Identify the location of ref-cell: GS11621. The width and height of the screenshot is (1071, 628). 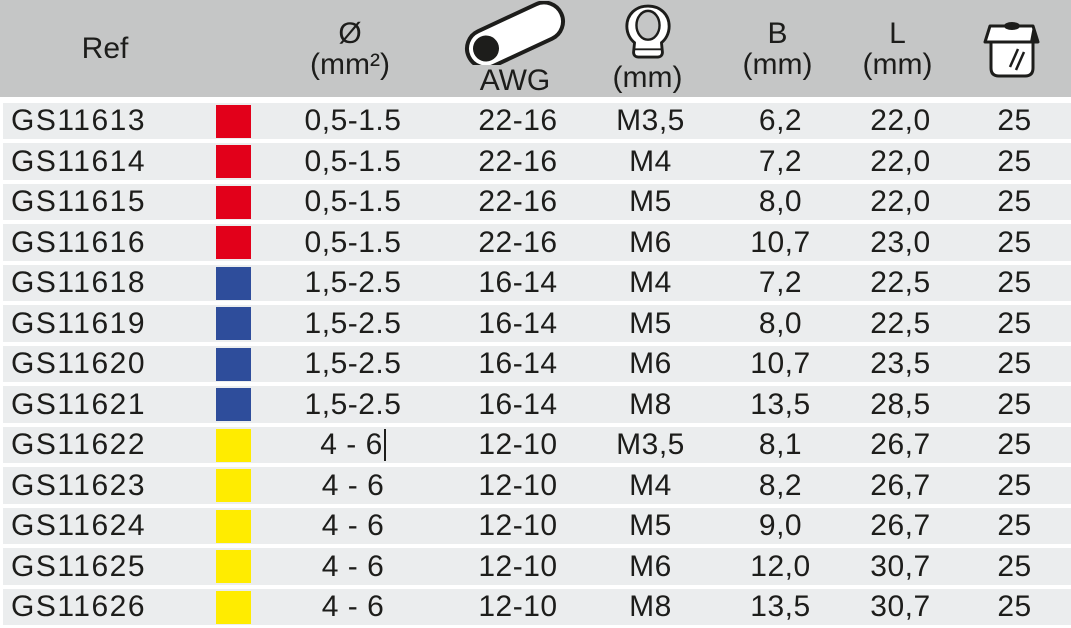
(79, 404).